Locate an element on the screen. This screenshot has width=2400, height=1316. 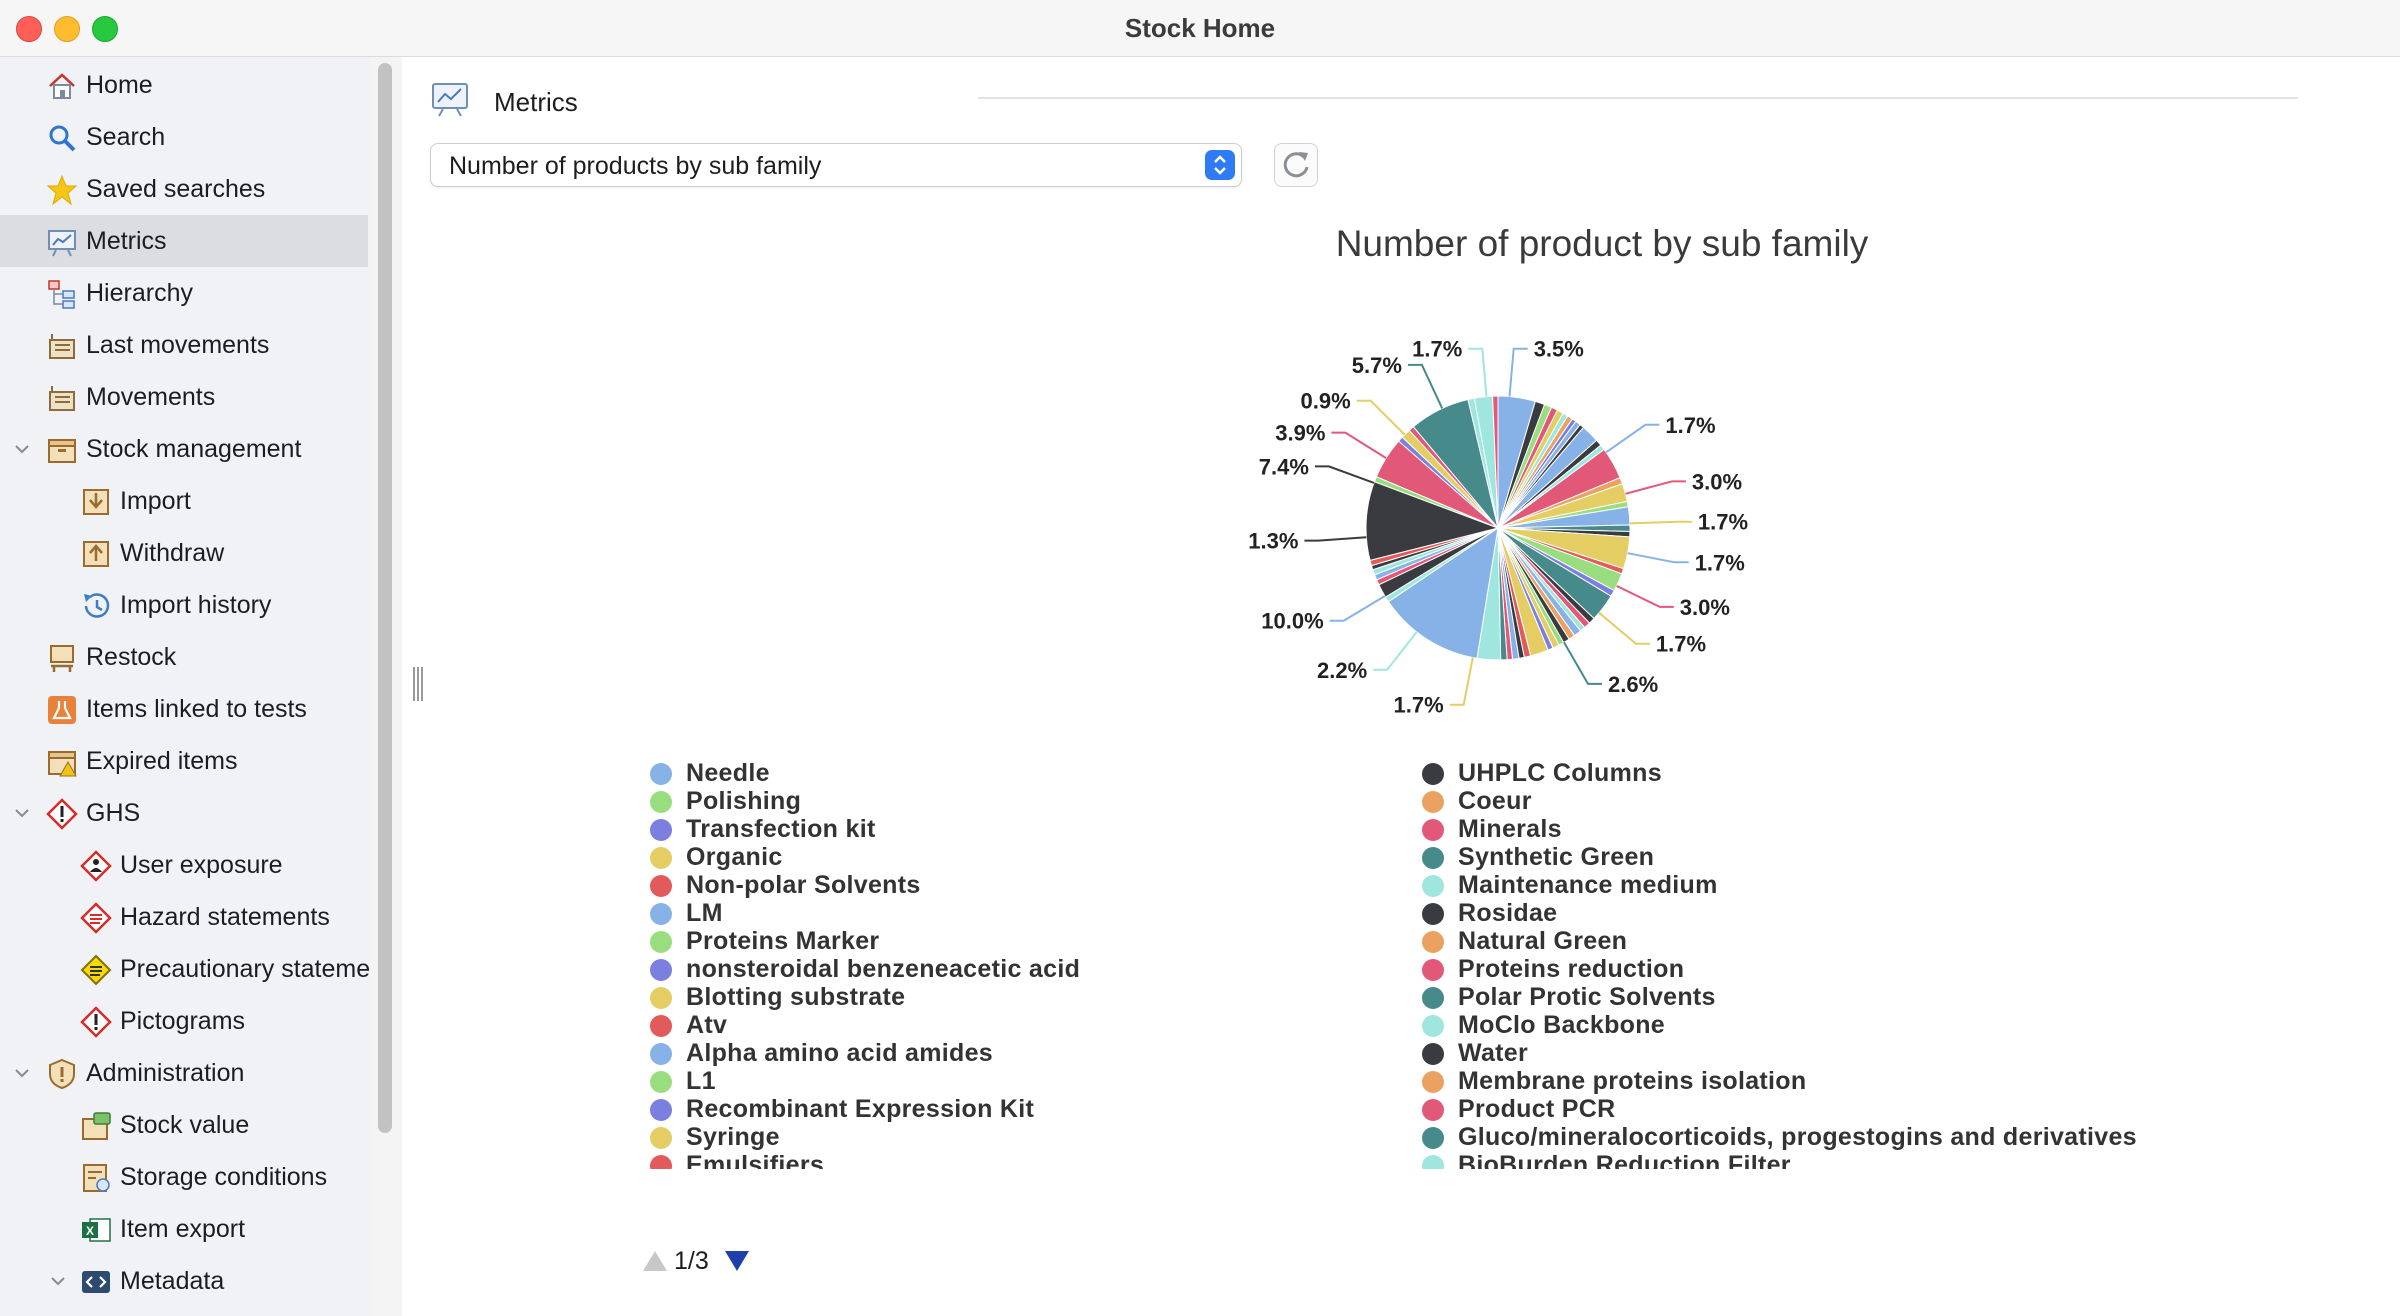
legend-item: Syringe is located at coordinates (950, 1137).